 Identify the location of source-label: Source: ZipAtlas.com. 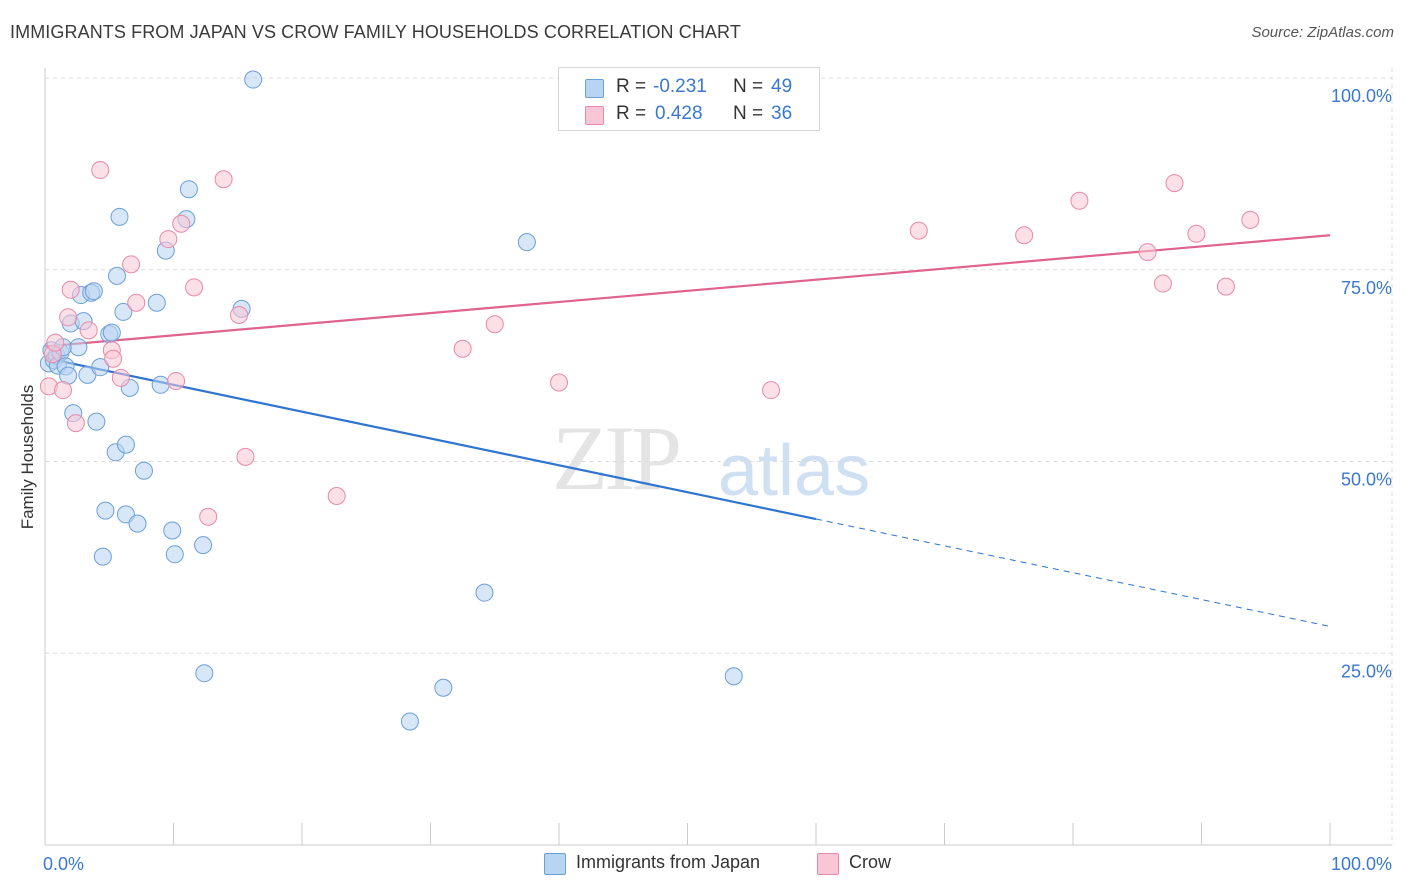
(1322, 32).